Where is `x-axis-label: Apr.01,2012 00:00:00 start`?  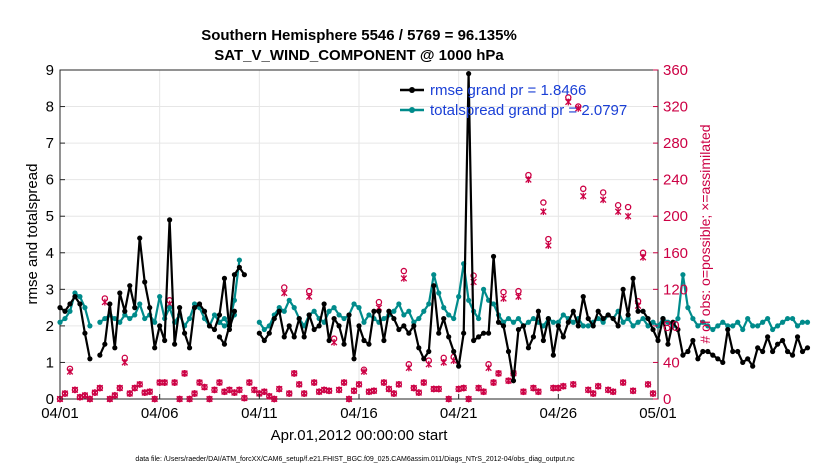 x-axis-label: Apr.01,2012 00:00:00 start is located at coordinates (360, 435).